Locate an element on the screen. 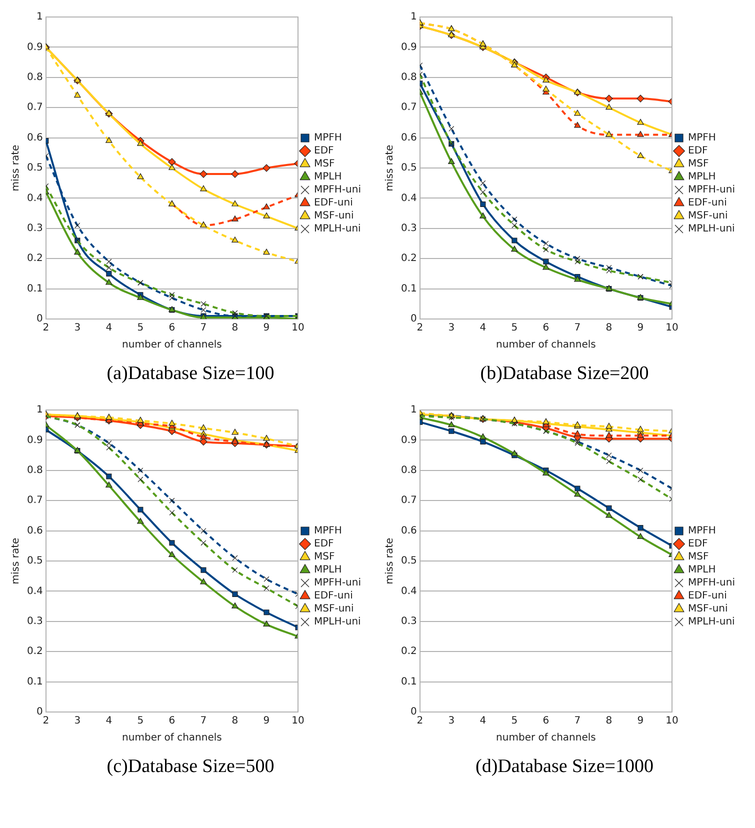 This screenshot has width=755, height=828. text: (b)Database Size=200 is located at coordinates (564, 374).